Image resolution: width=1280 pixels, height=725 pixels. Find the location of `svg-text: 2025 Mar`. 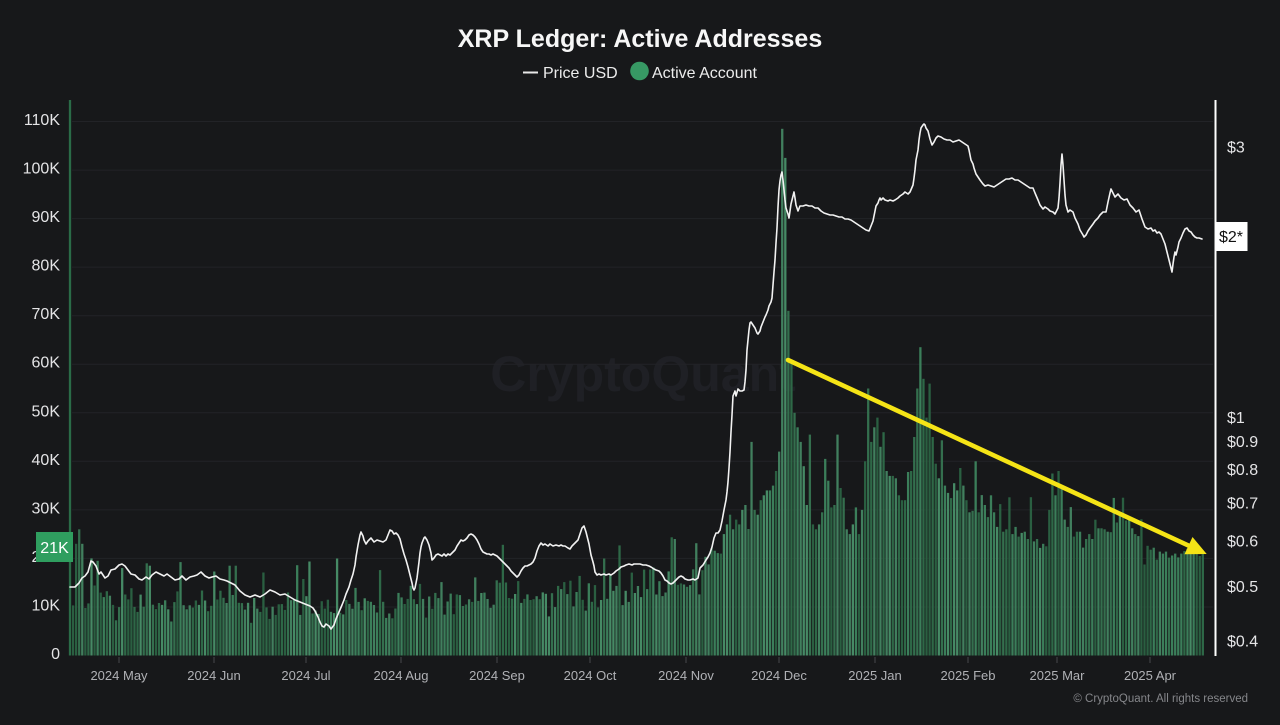

svg-text: 2025 Mar is located at coordinates (1058, 675).